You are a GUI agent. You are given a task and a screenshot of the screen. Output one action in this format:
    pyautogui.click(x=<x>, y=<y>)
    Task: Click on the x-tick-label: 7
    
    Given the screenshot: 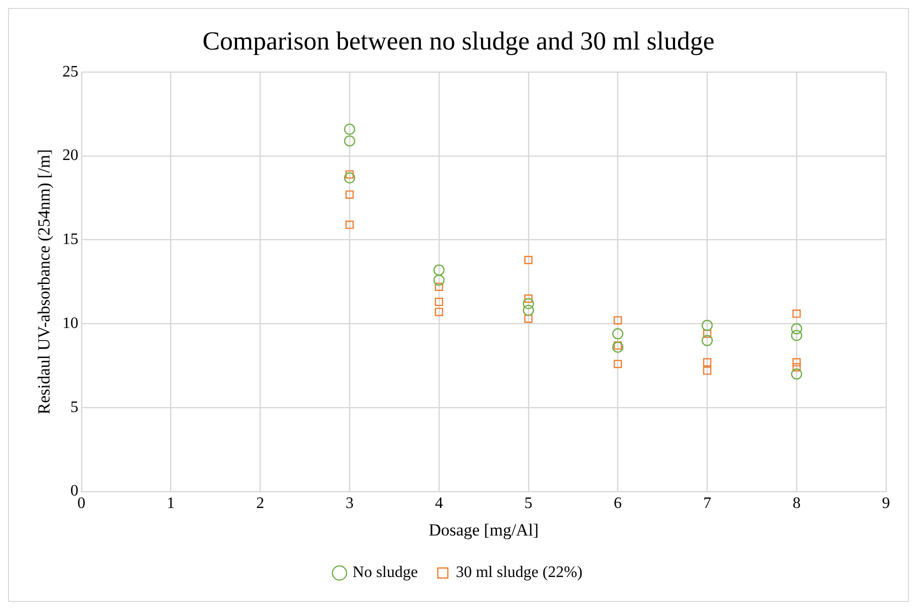 What is the action you would take?
    pyautogui.click(x=707, y=503)
    